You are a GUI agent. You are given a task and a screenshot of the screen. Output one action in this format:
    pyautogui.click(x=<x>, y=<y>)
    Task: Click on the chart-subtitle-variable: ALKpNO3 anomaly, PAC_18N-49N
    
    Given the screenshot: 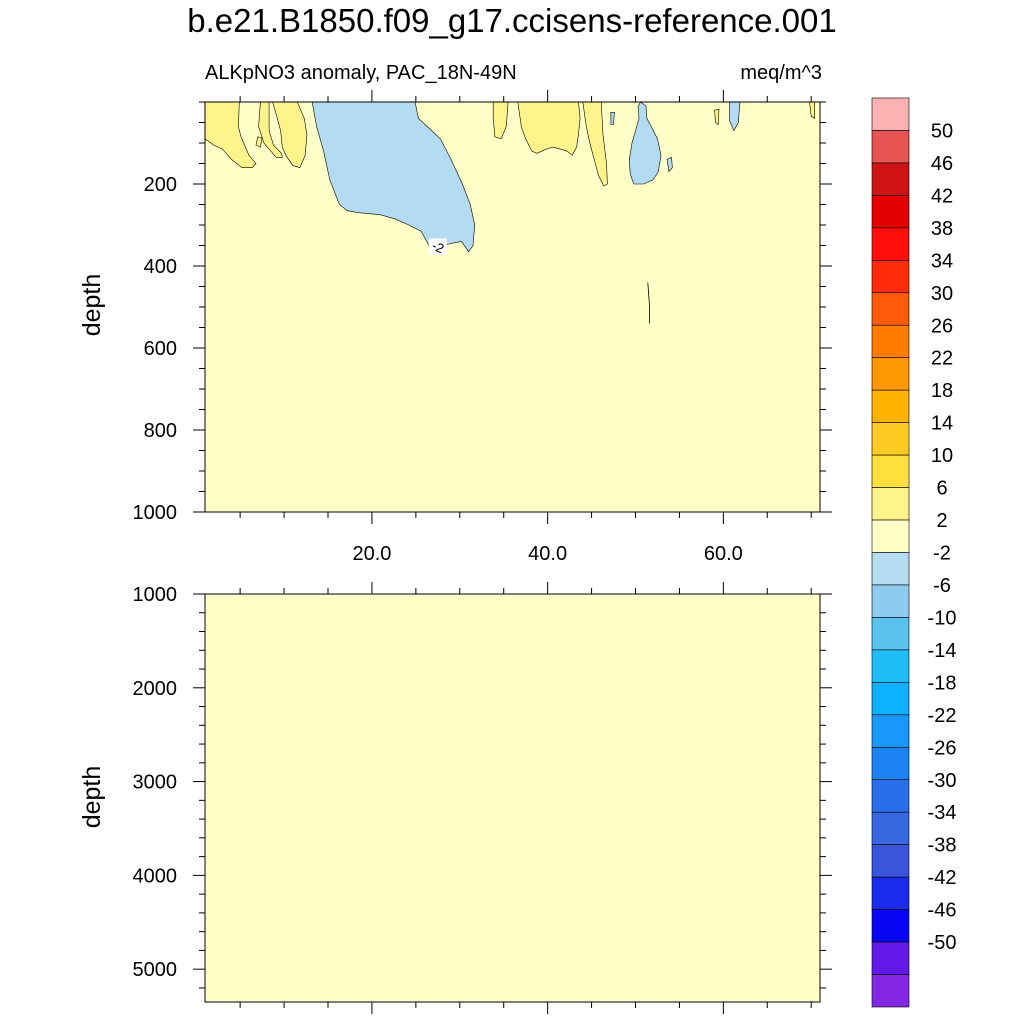 What is the action you would take?
    pyautogui.click(x=361, y=73)
    